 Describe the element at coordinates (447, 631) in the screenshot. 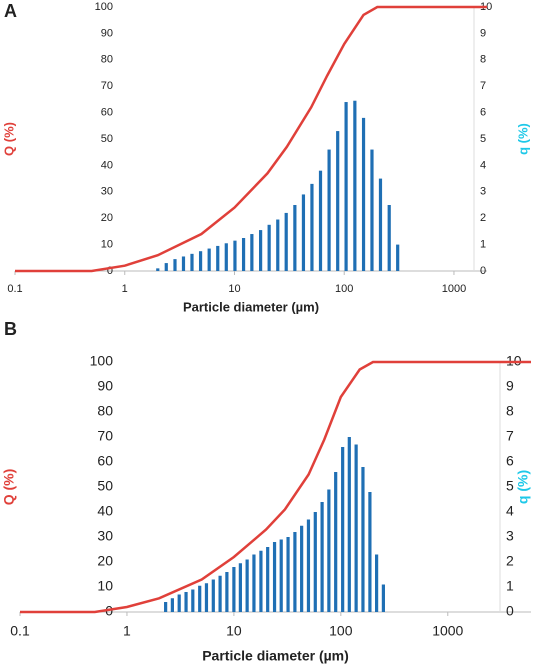

I see `x-tick-label: 1000` at that location.